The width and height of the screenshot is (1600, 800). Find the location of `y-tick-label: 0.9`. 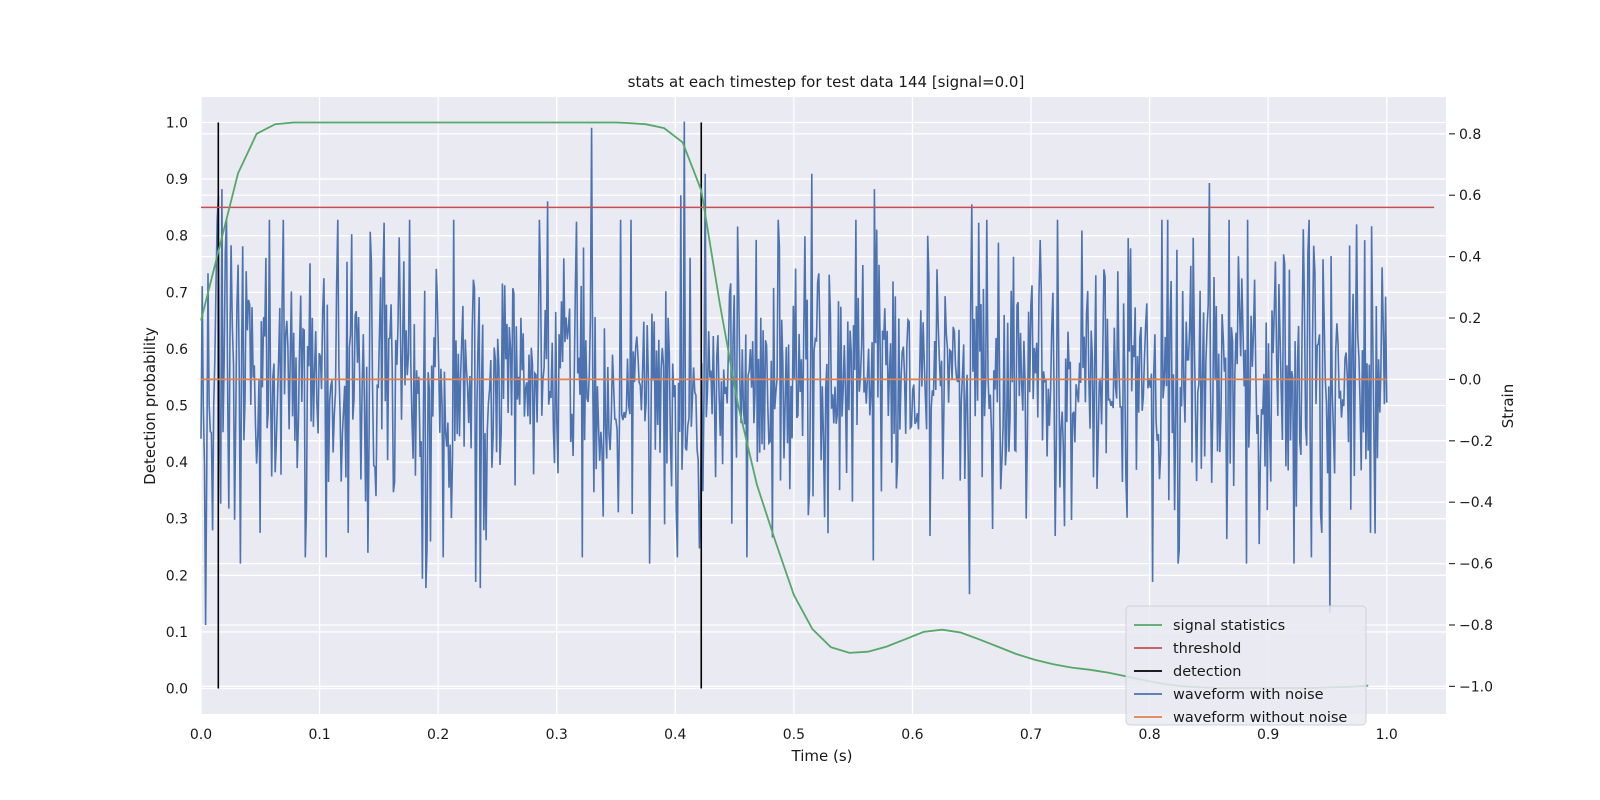

y-tick-label: 0.9 is located at coordinates (177, 180).